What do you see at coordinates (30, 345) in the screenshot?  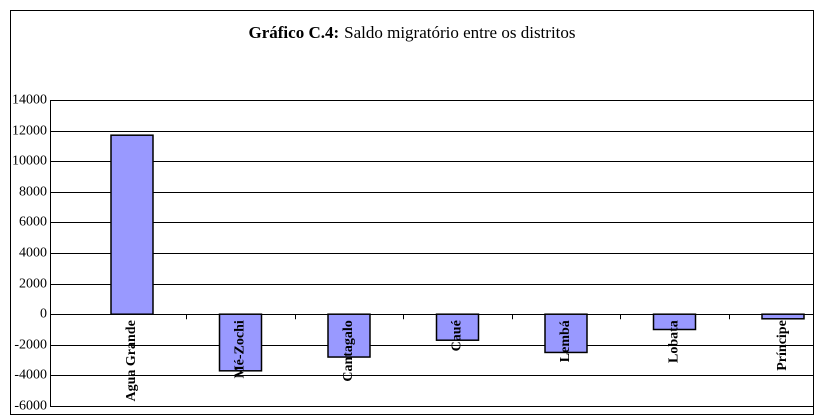 I see `y-tick-label: -2000` at bounding box center [30, 345].